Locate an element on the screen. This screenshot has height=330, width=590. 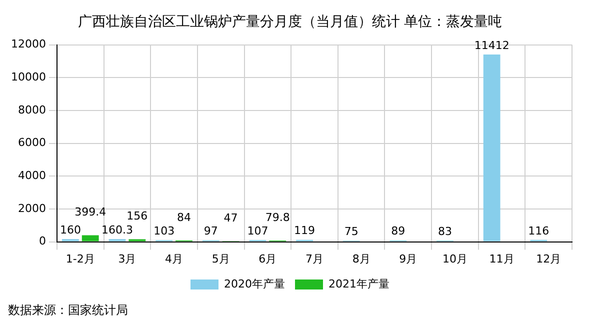
data-label: 75 is located at coordinates (351, 231).